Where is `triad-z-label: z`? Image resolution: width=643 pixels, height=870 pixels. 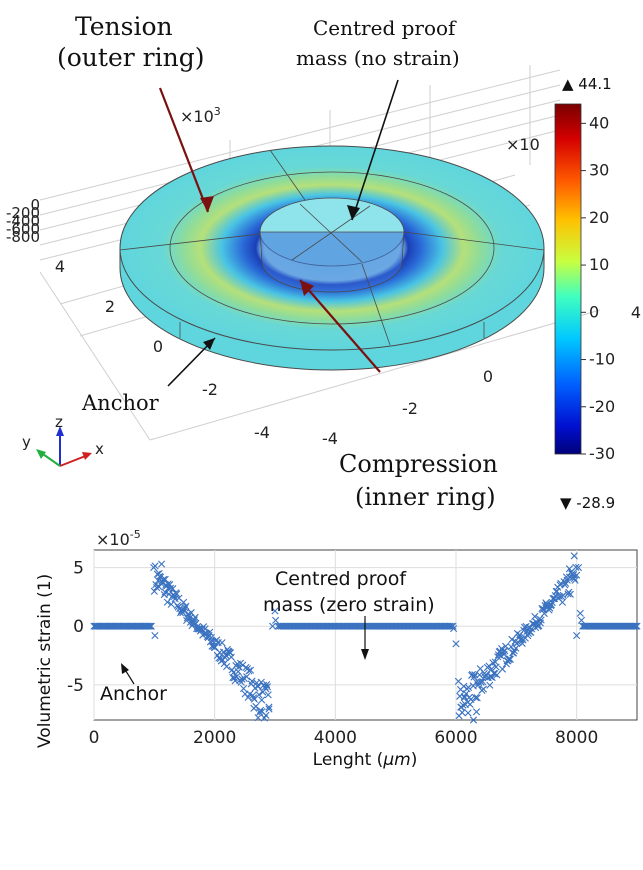
triad-z-label: z is located at coordinates (59, 422).